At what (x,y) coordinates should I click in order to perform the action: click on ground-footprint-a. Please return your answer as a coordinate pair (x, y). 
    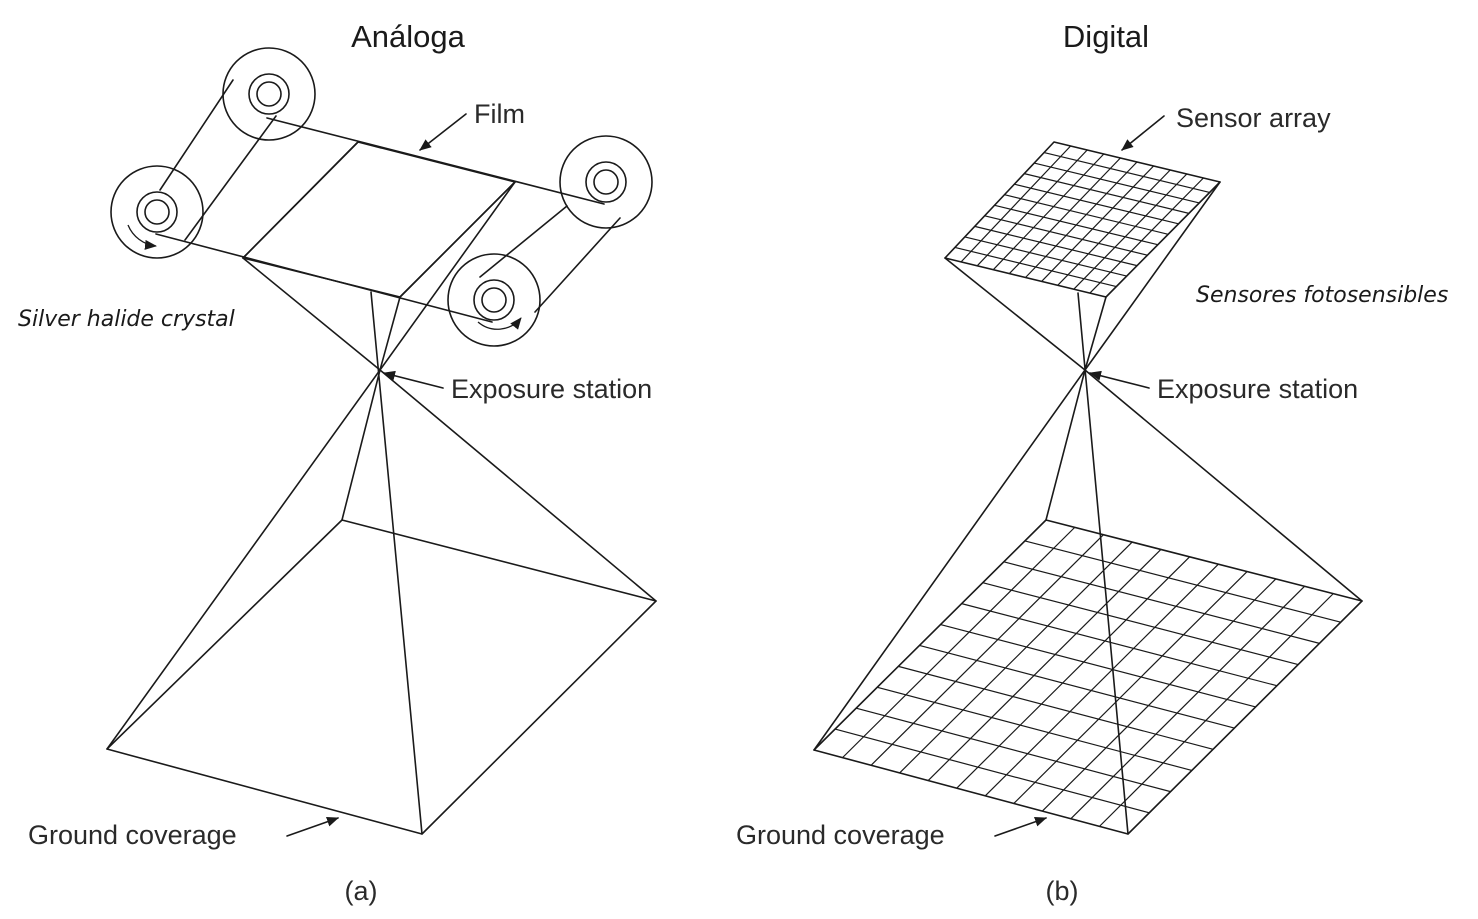
    Looking at the image, I should click on (381, 677).